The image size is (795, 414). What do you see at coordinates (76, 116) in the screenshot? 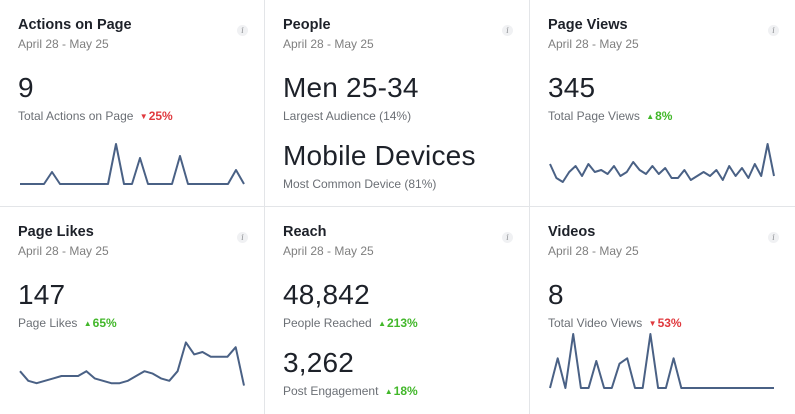
I see `metric-label: Total Actions on Page` at bounding box center [76, 116].